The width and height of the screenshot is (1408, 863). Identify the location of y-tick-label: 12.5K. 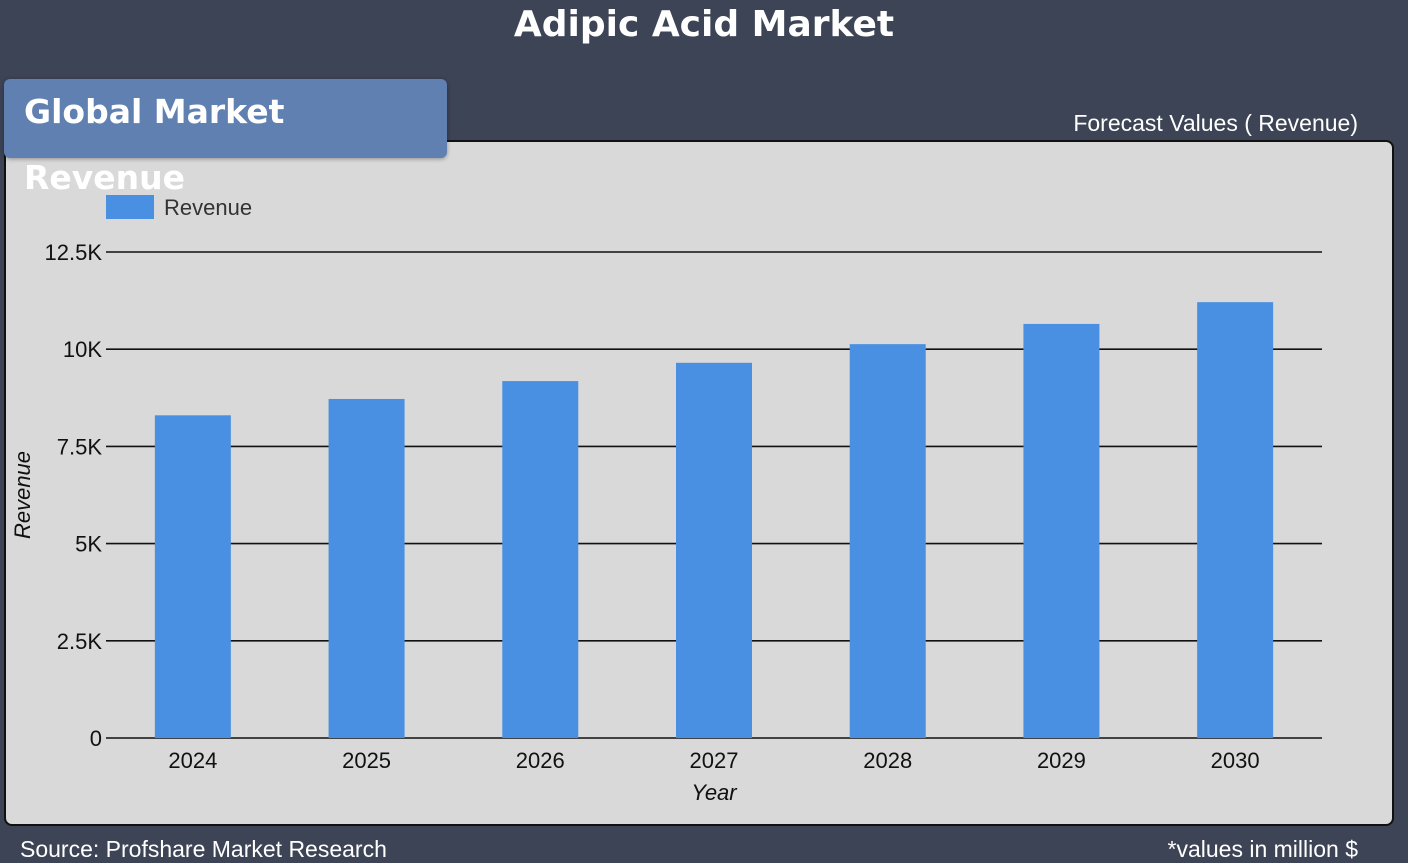
(74, 252).